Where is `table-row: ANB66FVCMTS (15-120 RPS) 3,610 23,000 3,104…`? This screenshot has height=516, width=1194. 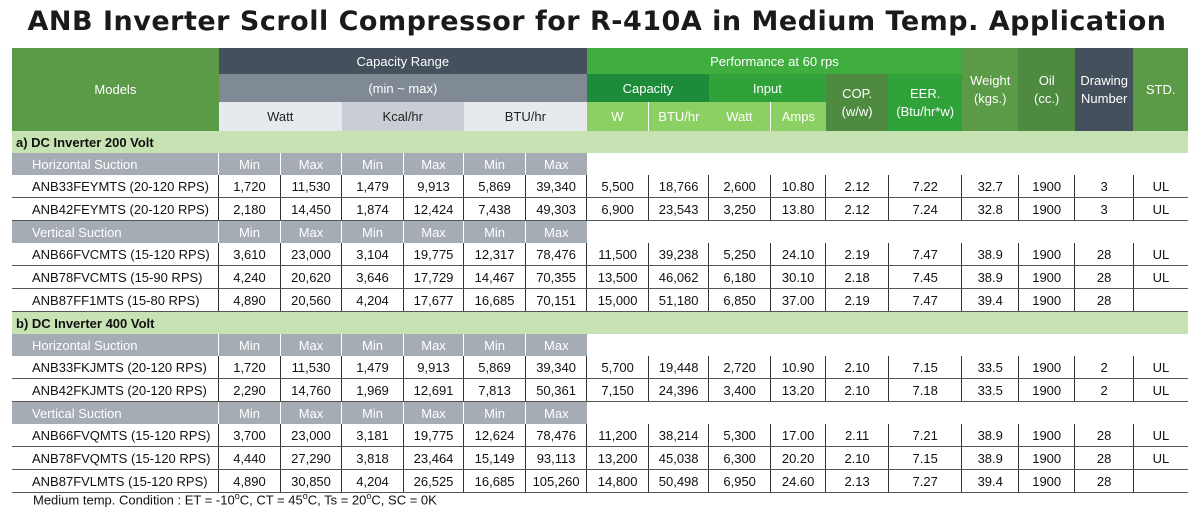
table-row: ANB66FVCMTS (15-120 RPS) 3,610 23,000 3,104… is located at coordinates (600, 254).